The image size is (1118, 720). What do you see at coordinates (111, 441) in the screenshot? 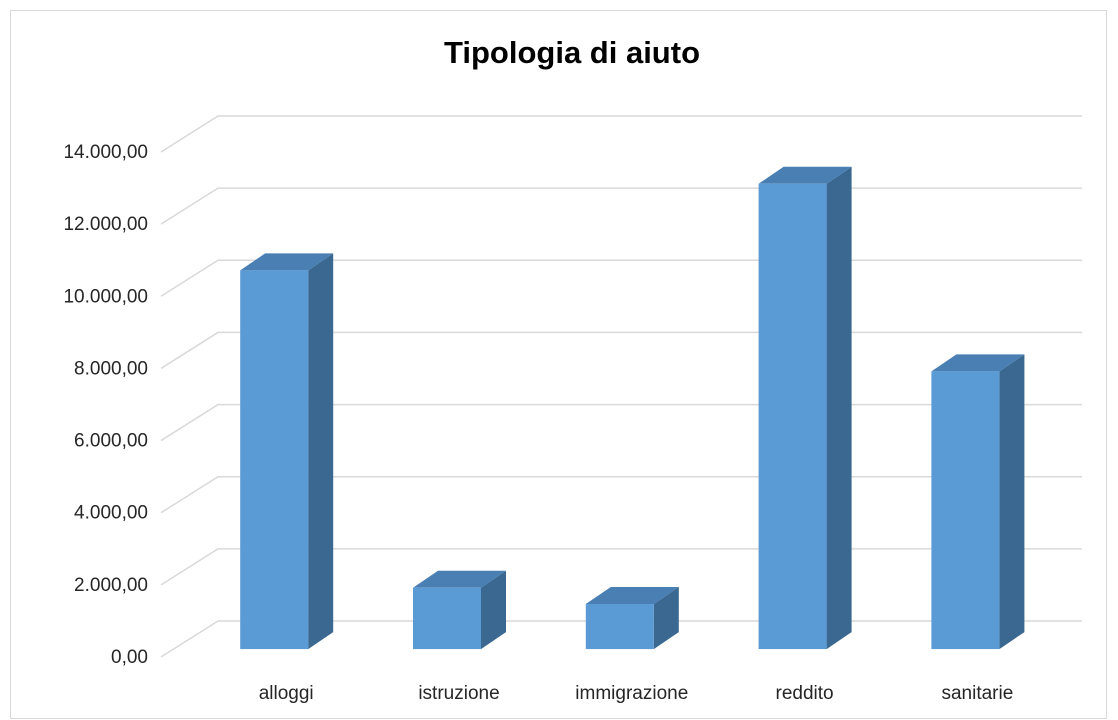
I see `y-tick-label: 6.000,00` at bounding box center [111, 441].